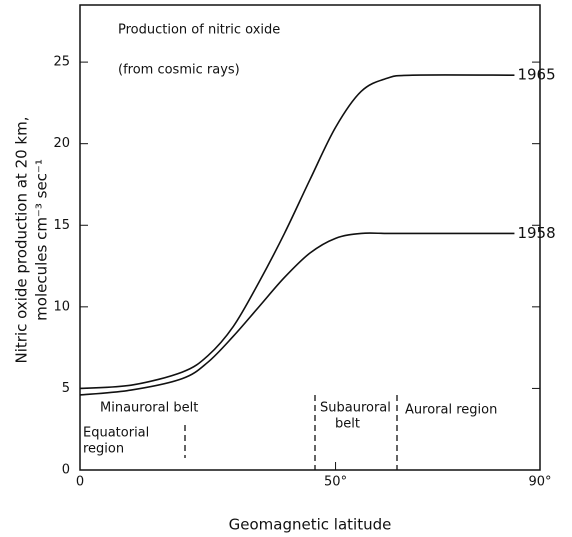 Image resolution: width=572 pixels, height=537 pixels. What do you see at coordinates (22, 240) in the screenshot?
I see `y-axis-label: Nitric oxide production at 20 km,` at bounding box center [22, 240].